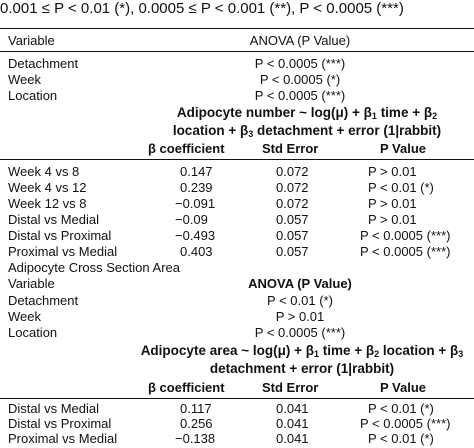  What do you see at coordinates (195, 203) in the screenshot?
I see `coef-value: −0.091` at bounding box center [195, 203].